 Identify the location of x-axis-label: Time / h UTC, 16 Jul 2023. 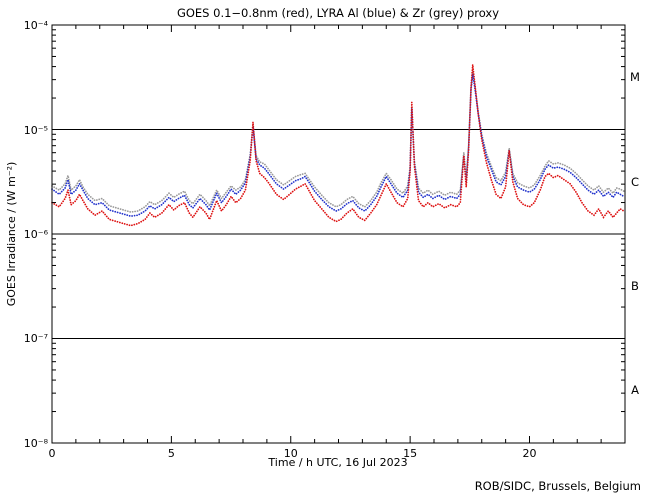
(337, 462).